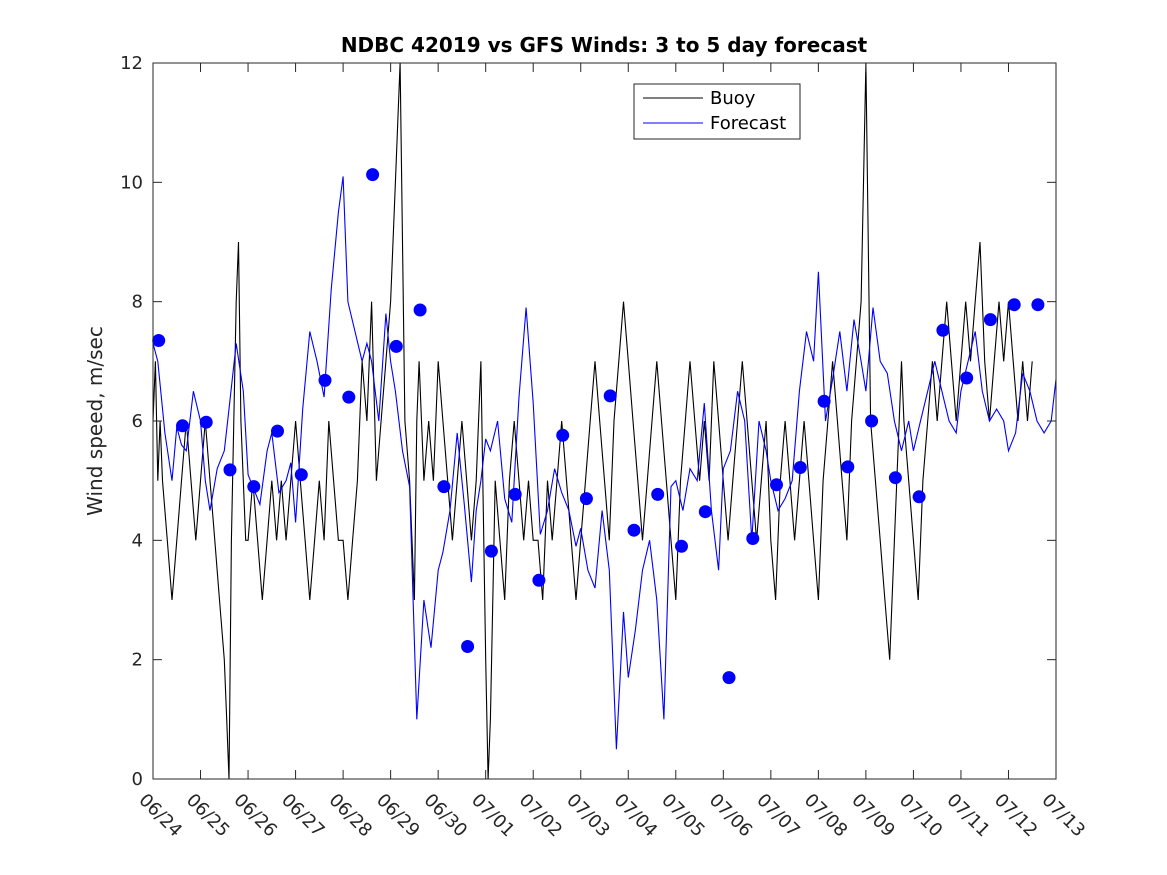  What do you see at coordinates (1063, 816) in the screenshot?
I see `x-tick-label: 07/13` at bounding box center [1063, 816].